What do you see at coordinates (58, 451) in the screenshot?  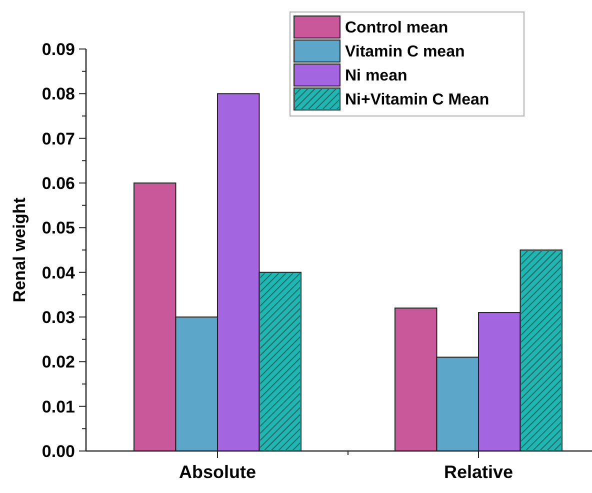 I see `y-tick-label: 0.00` at bounding box center [58, 451].